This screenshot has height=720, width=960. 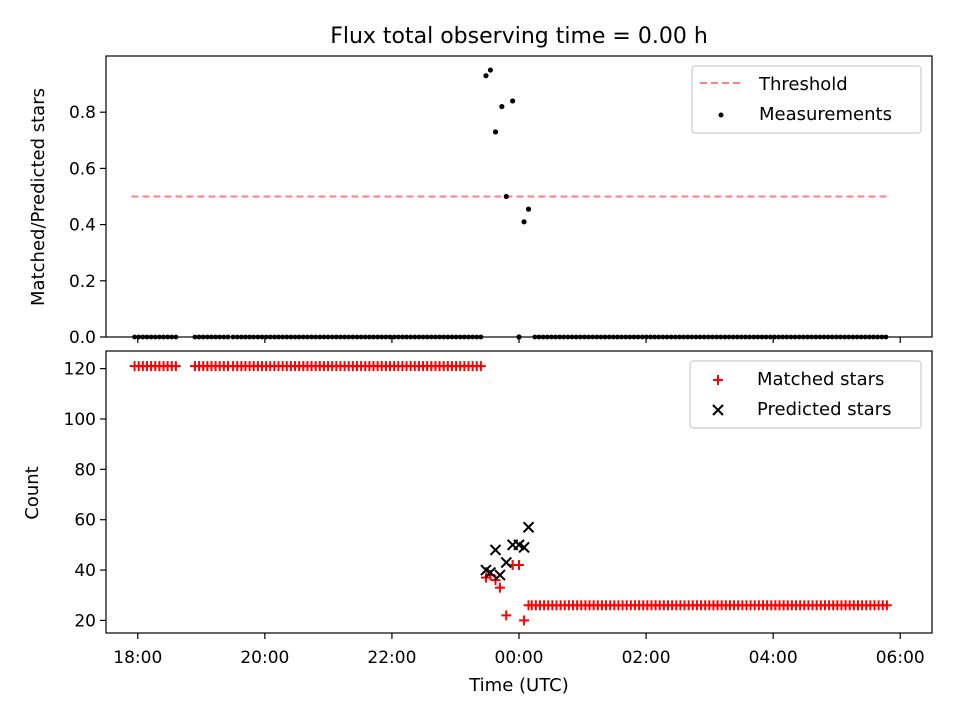 I want to click on top-y-axis: 0.0 0.2 0.4 0.6 0.8, so click(x=87, y=225).